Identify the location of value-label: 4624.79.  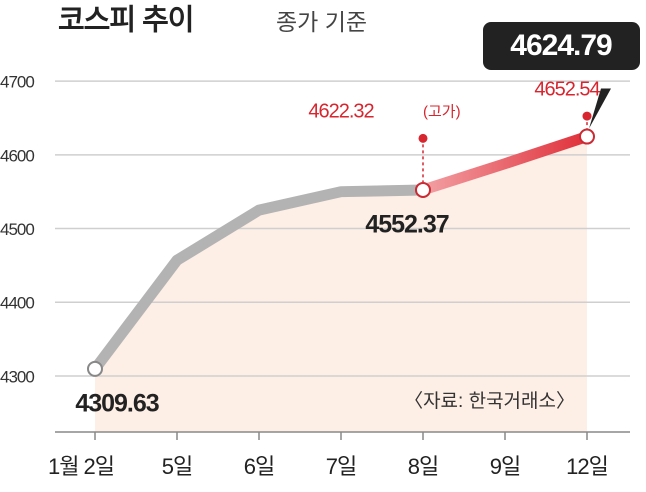
(561, 45).